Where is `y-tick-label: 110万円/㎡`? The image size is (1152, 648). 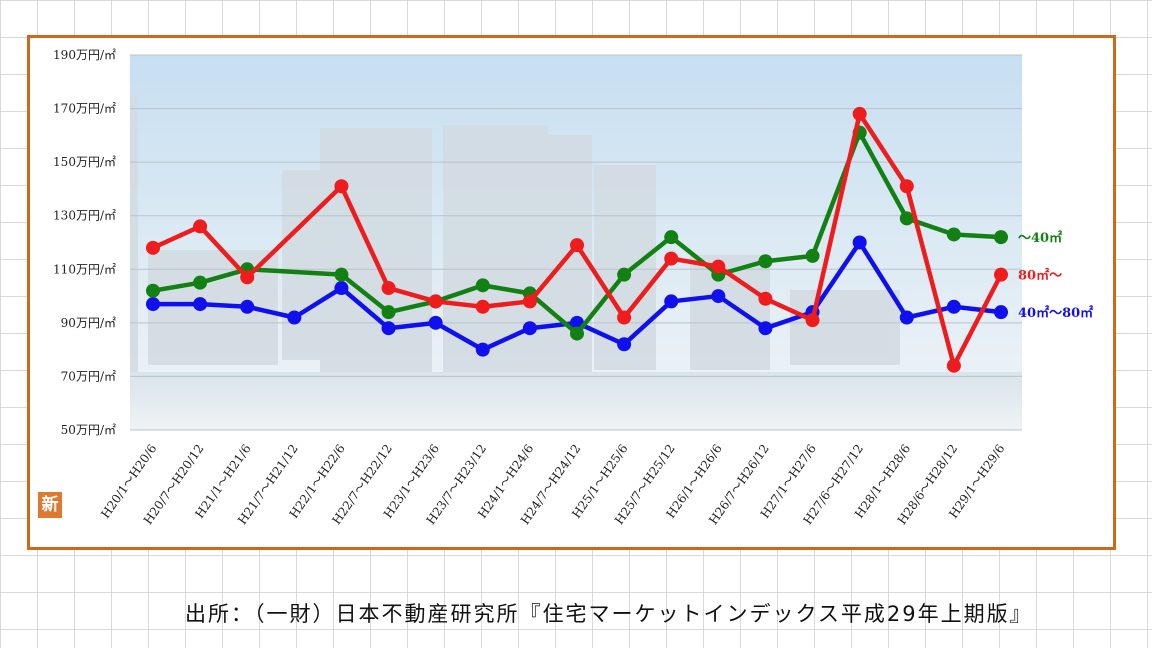 y-tick-label: 110万円/㎡ is located at coordinates (84, 269).